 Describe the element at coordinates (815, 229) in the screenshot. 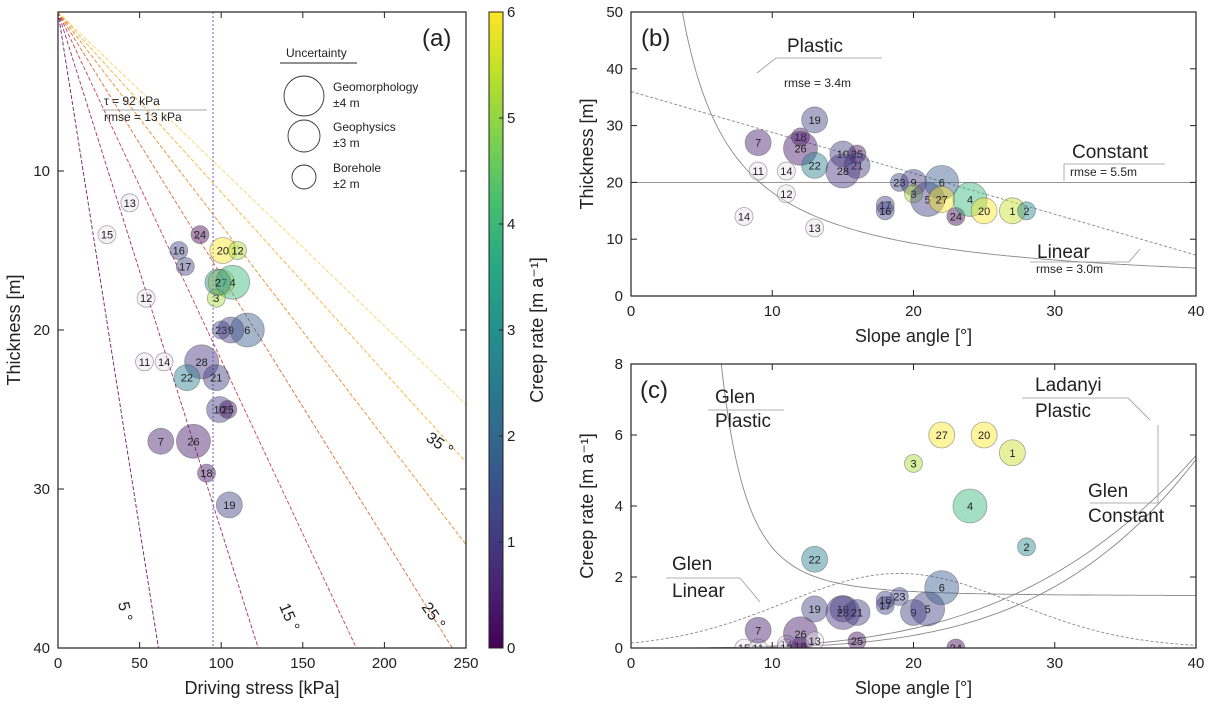

I see `data-point-label: 13` at that location.